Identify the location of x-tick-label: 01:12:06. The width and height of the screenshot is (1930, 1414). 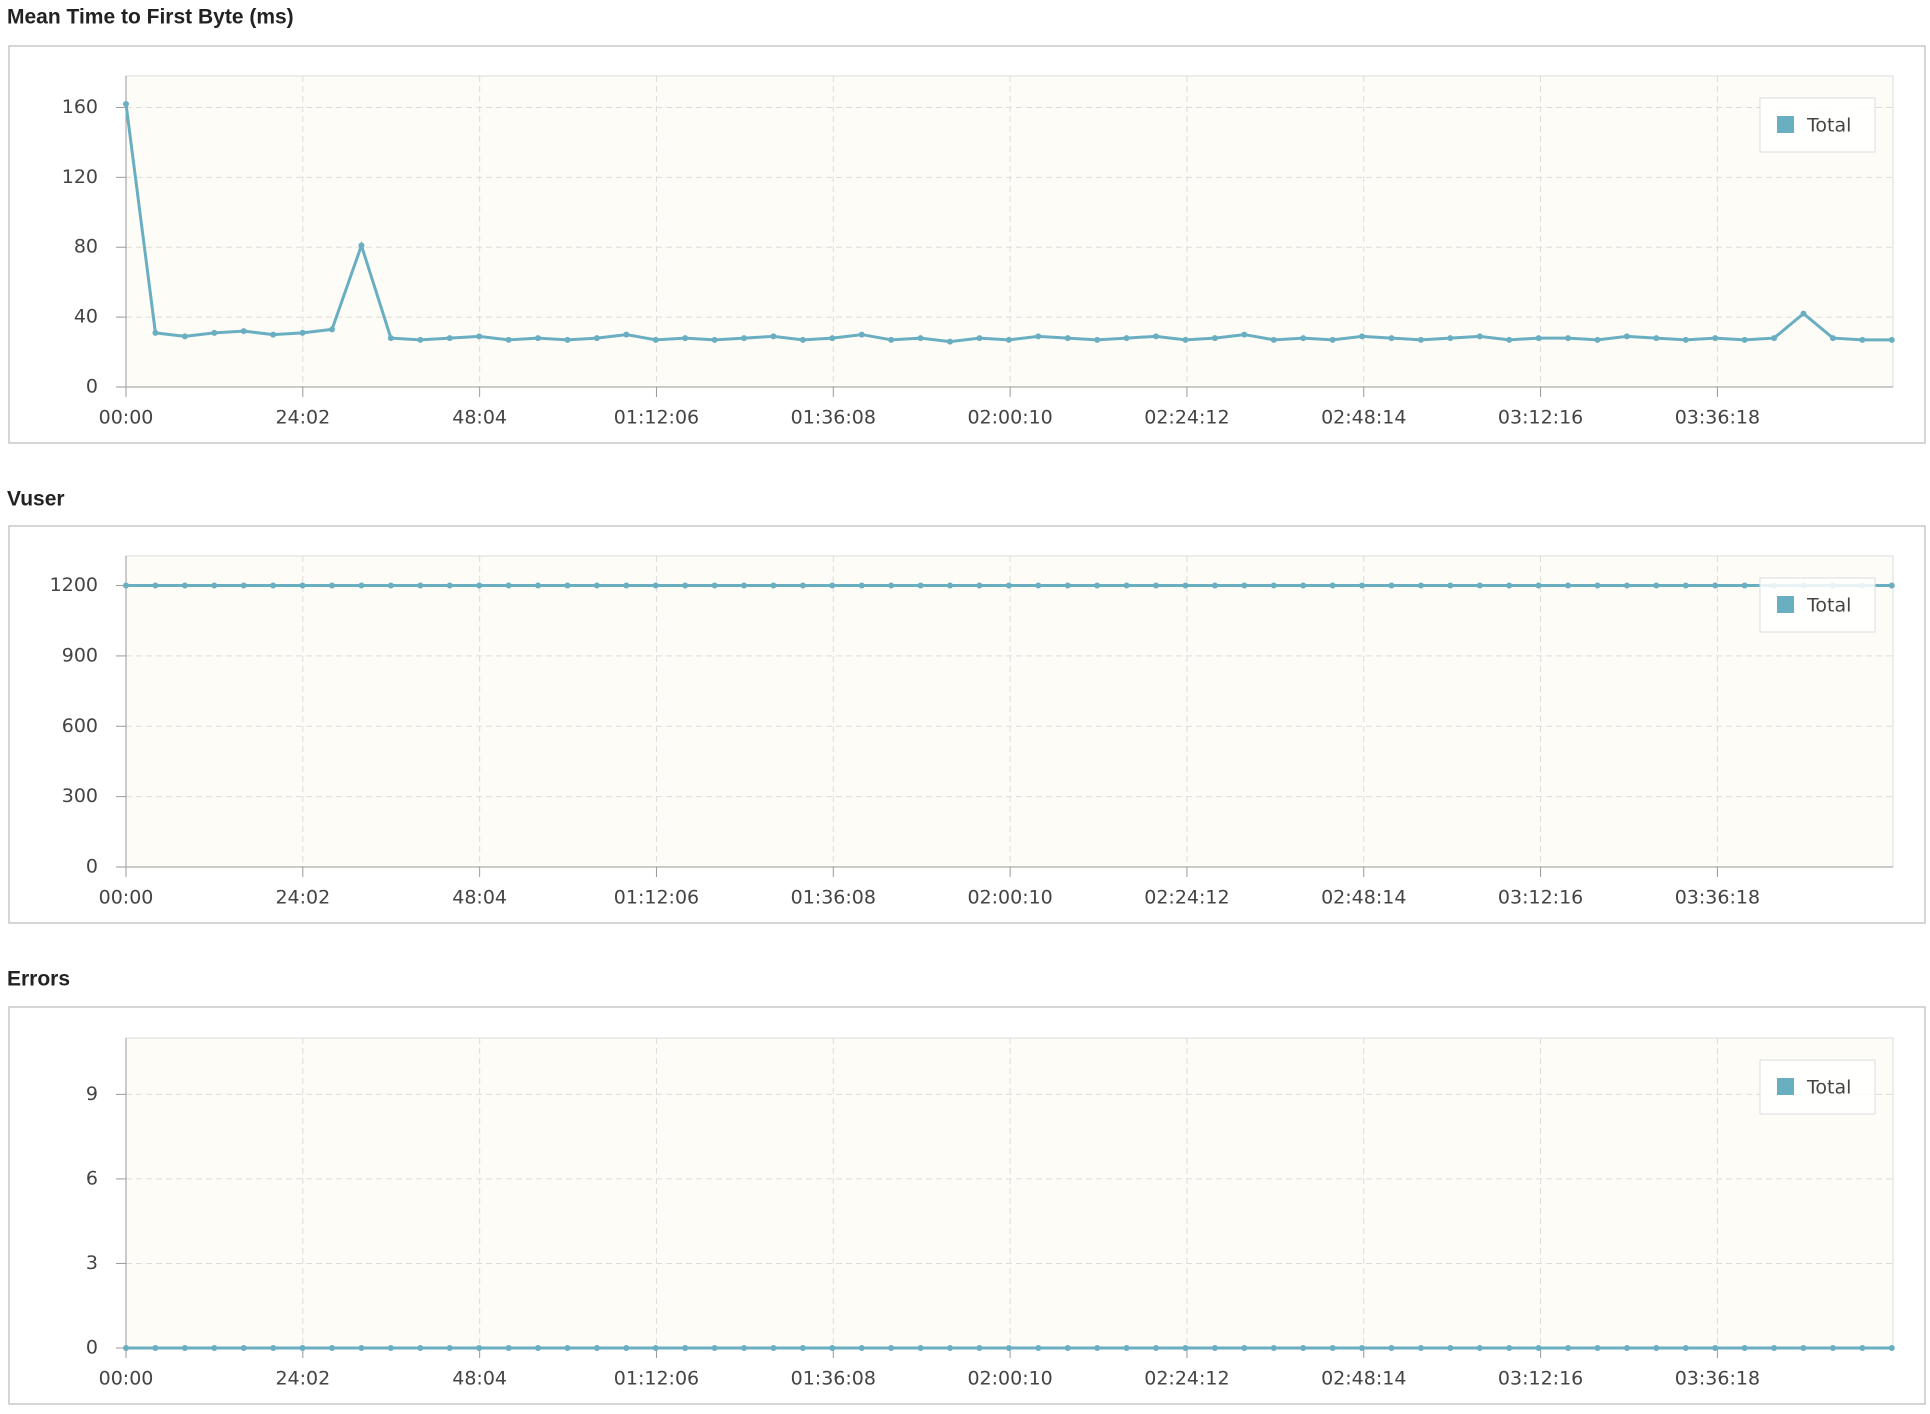
(656, 898).